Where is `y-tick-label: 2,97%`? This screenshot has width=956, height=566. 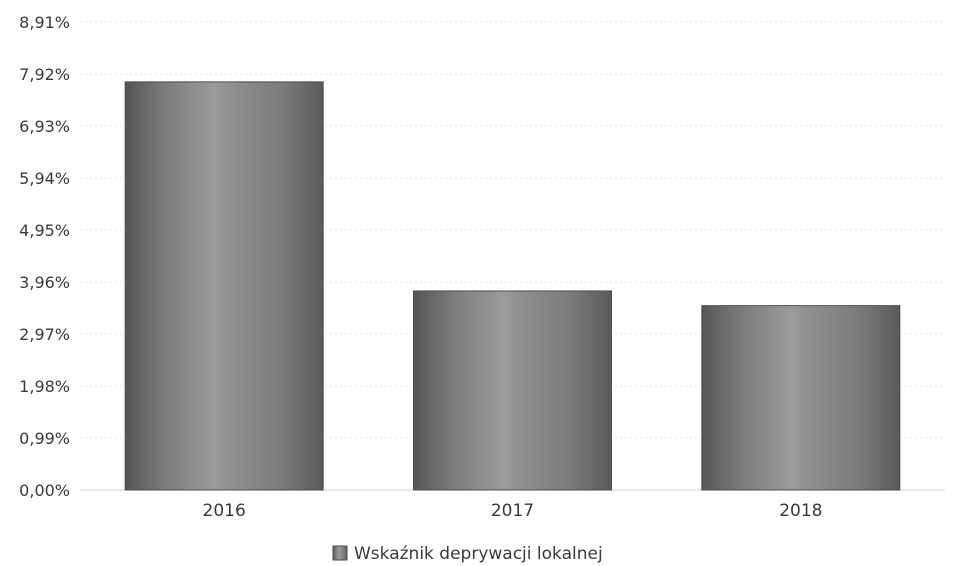
y-tick-label: 2,97% is located at coordinates (44, 334).